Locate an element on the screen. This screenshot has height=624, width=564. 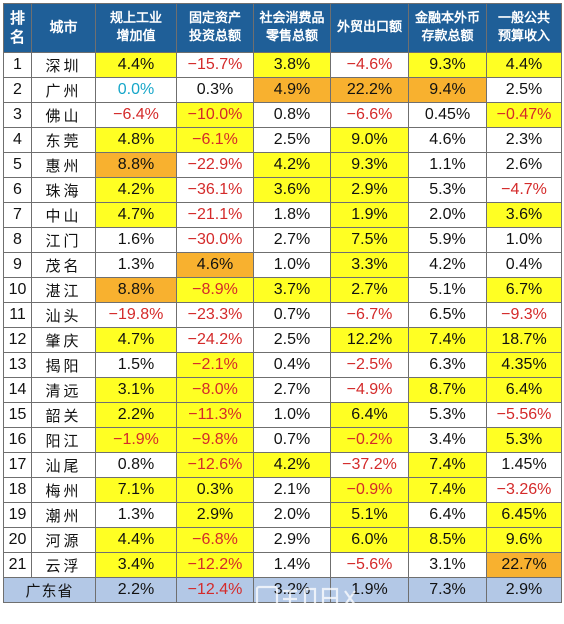
table-row: 19 潮州 1.3% 2.9% 2.0% 5.1% 6.4% 6.45% is located at coordinates (282, 515).